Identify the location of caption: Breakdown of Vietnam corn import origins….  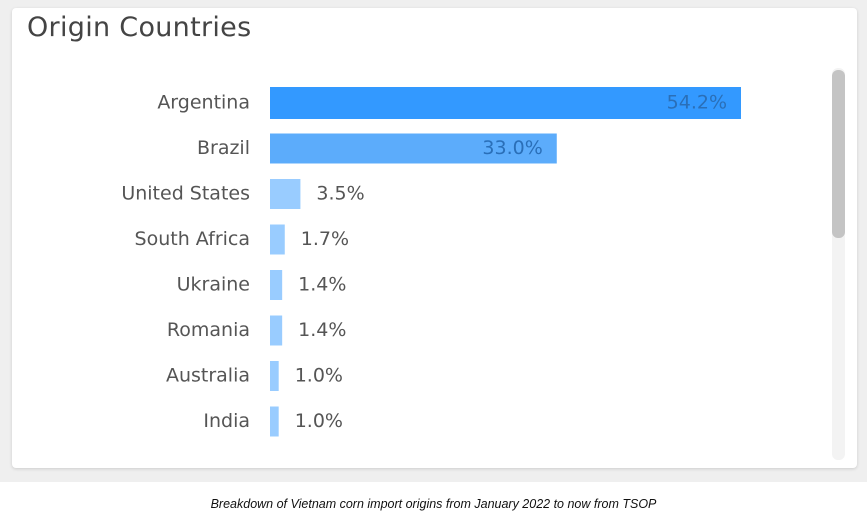
(433, 504).